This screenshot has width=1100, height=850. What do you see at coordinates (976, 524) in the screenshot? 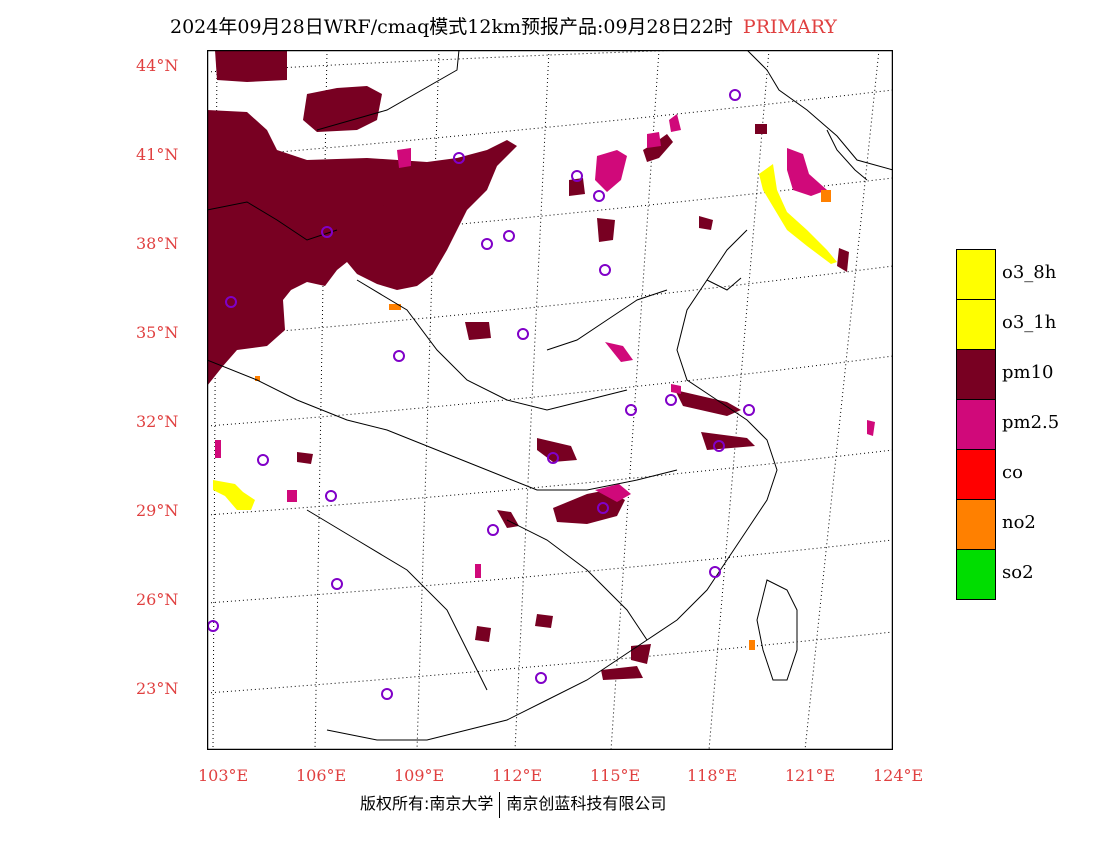
I see `legend-swatch-no2` at bounding box center [976, 524].